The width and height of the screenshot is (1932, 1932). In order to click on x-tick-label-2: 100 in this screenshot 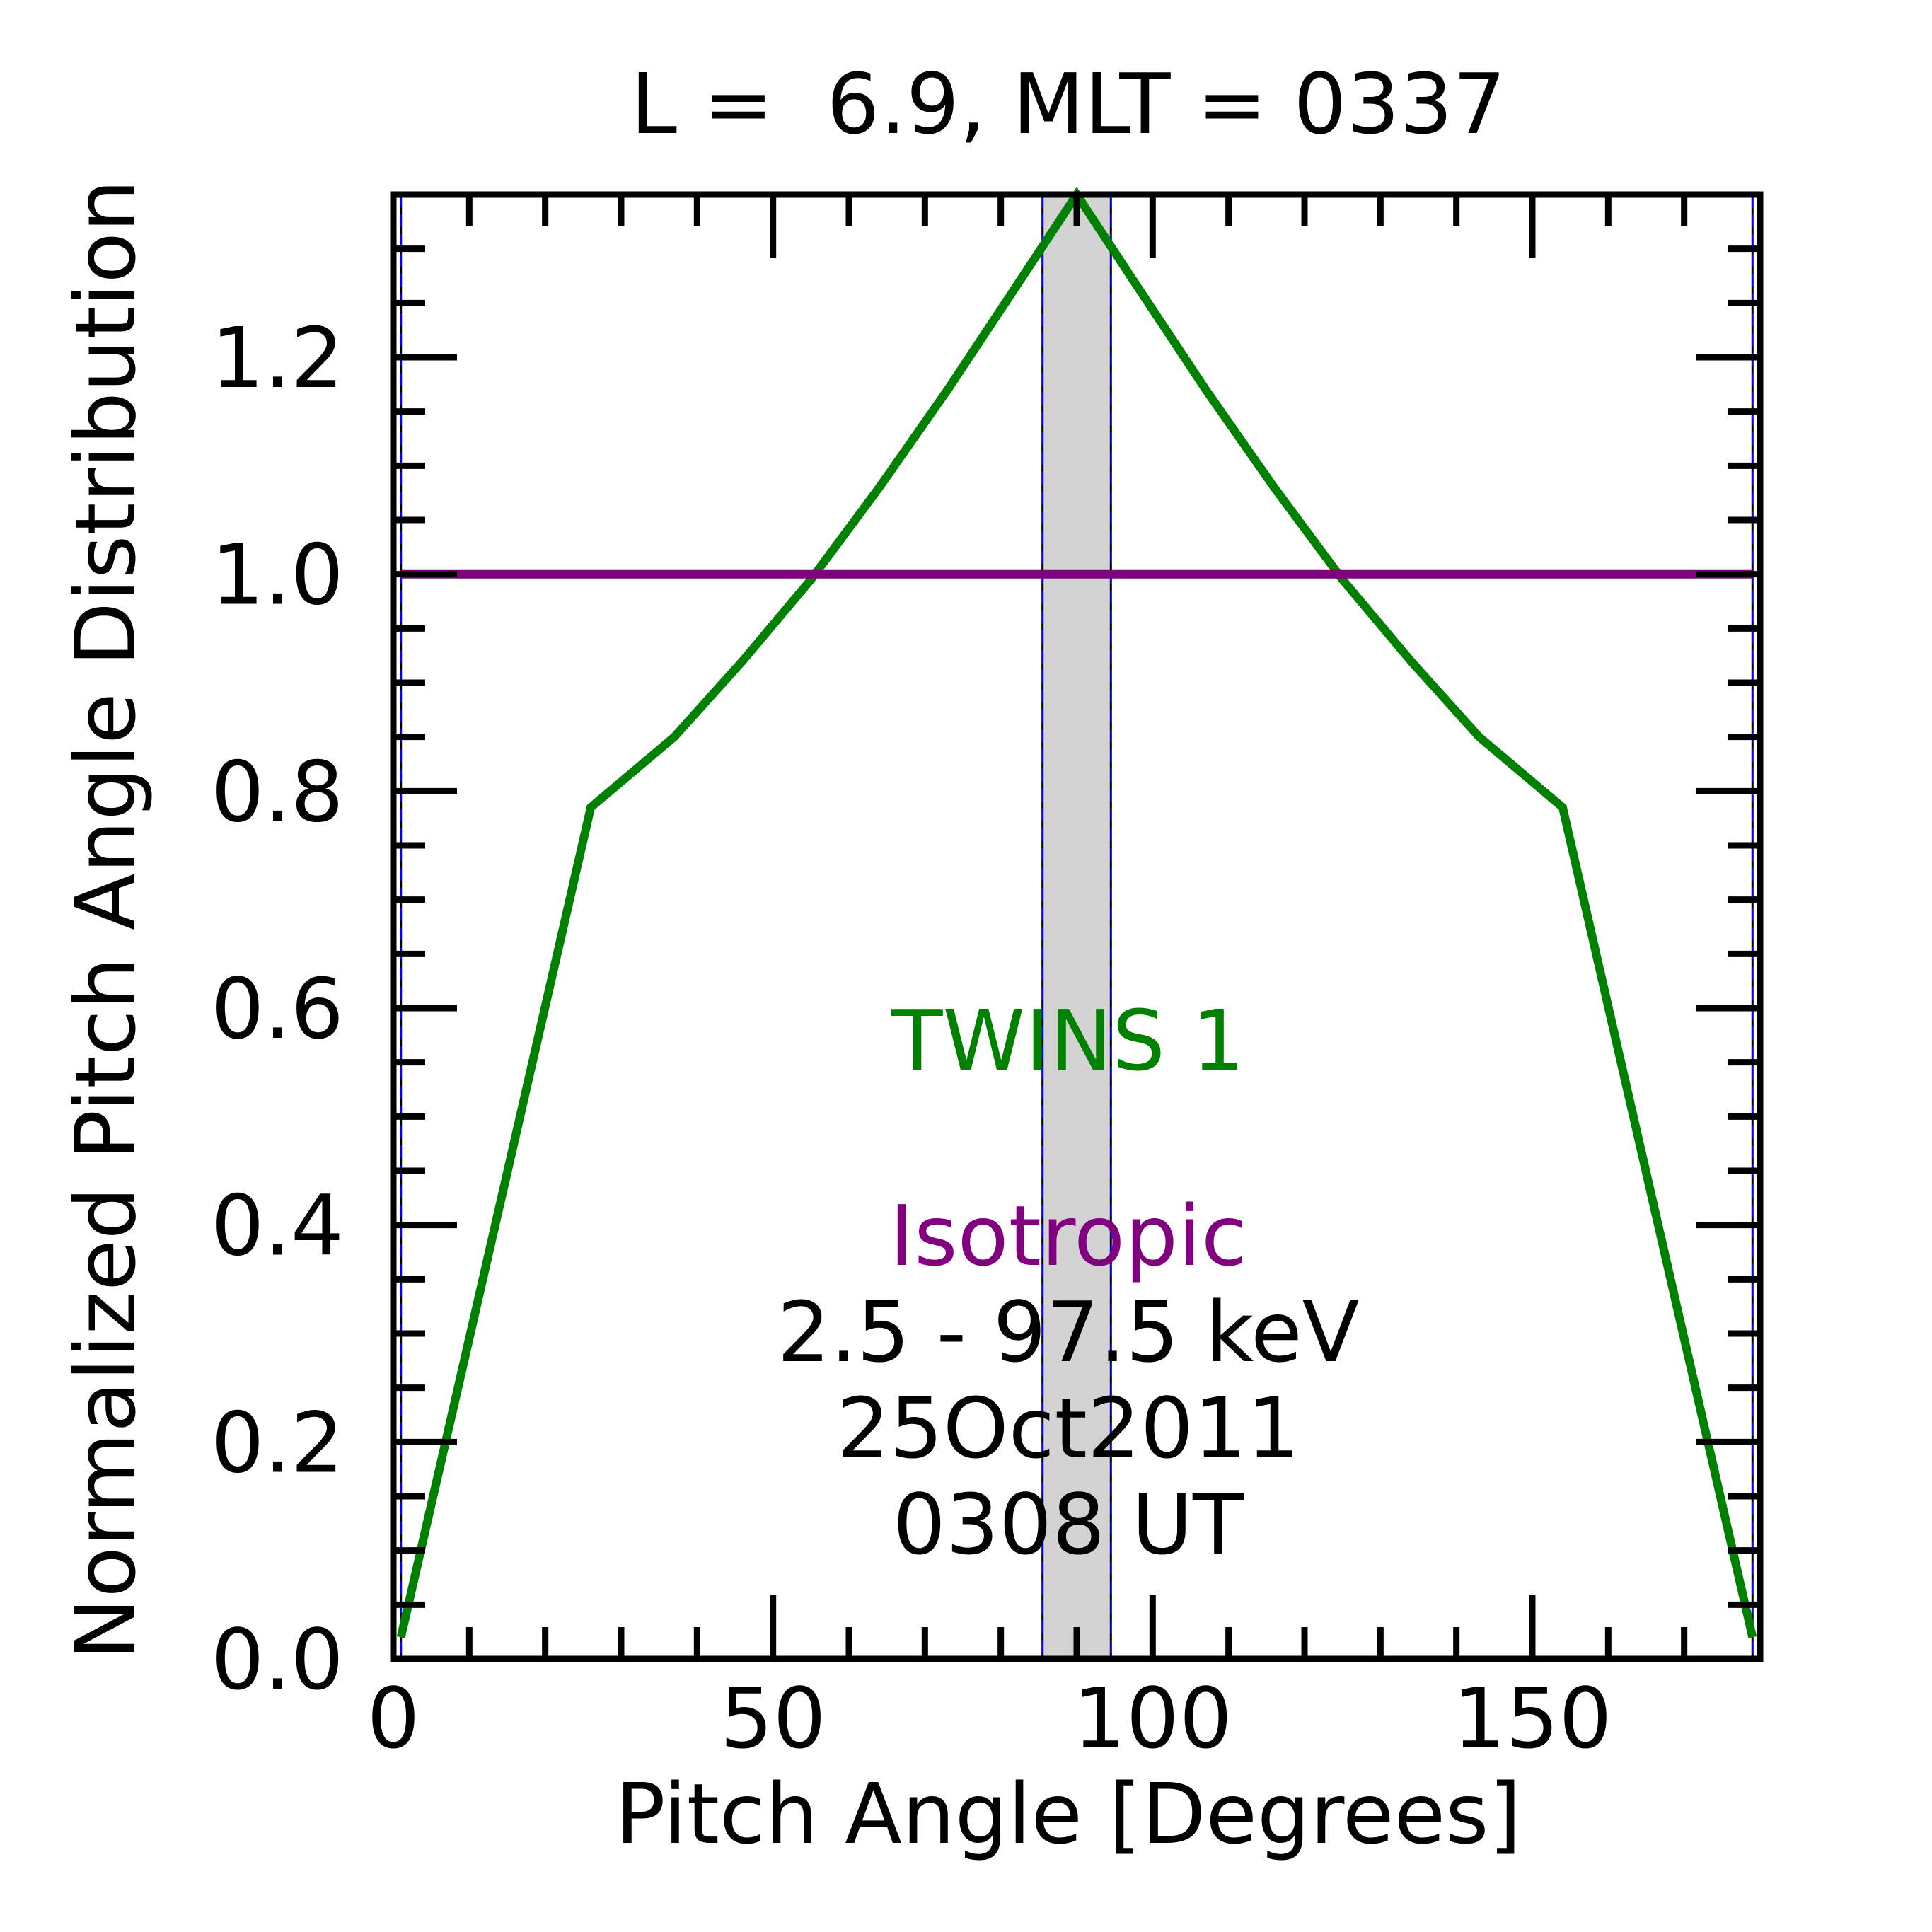, I will do `click(1152, 1718)`.